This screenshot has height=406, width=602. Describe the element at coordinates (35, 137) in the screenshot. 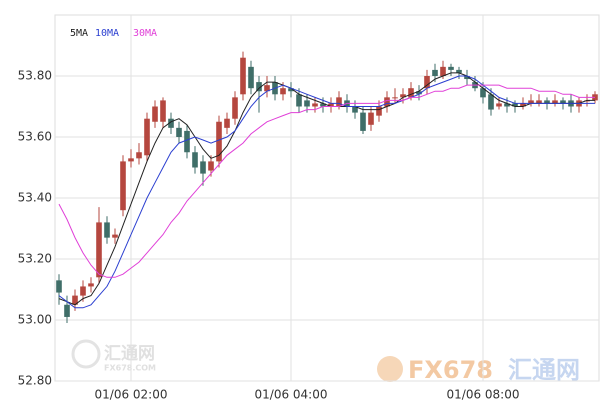

I see `y-tick-label: 53.60` at that location.